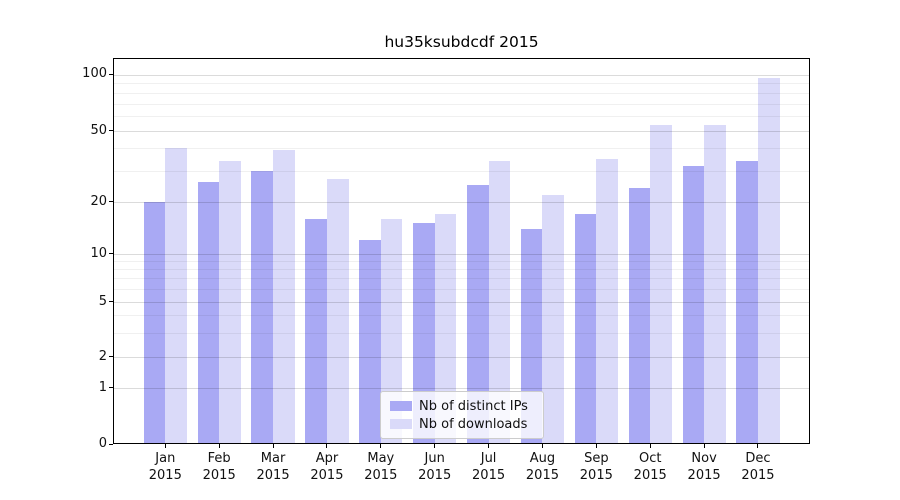 Image resolution: width=900 pixels, height=500 pixels. Describe the element at coordinates (94, 74) in the screenshot. I see `y-tick-label: 100` at that location.